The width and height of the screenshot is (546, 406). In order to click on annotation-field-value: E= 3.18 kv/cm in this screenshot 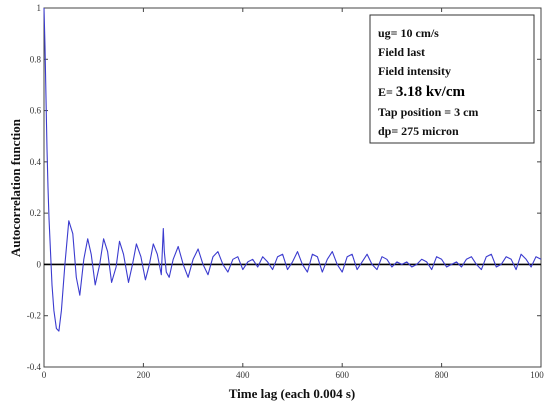, I will do `click(422, 92)`.